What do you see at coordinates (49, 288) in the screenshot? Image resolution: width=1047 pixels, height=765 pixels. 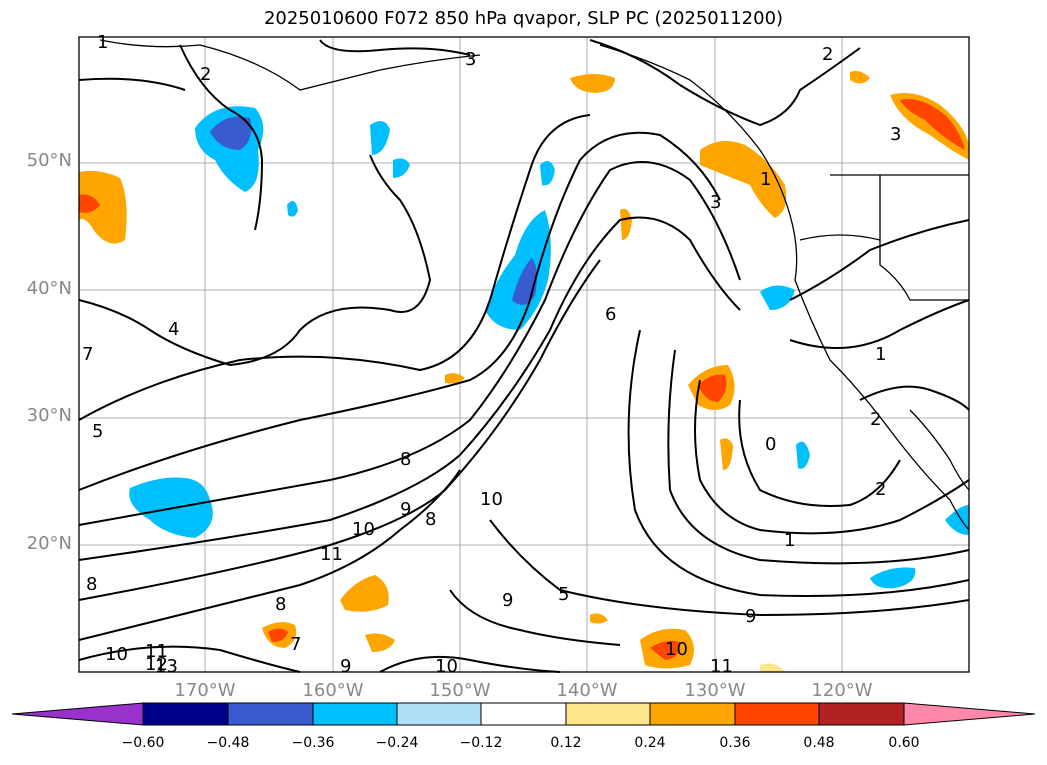 I see `lat-label: 40°N` at bounding box center [49, 288].